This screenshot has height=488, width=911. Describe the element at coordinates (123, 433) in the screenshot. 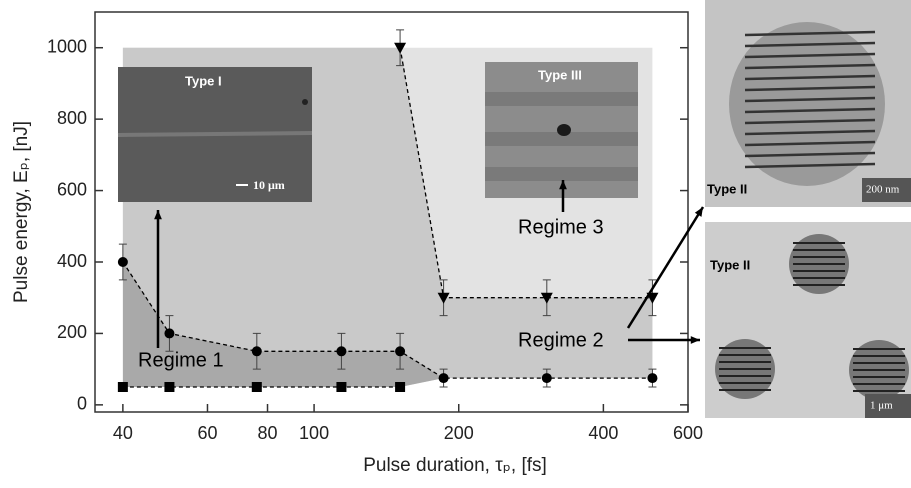

I see `x-tick-label: 40` at that location.